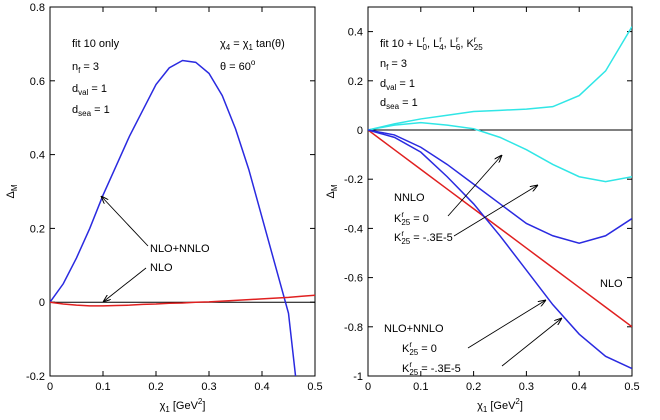  I want to click on annotation-part: fit 10 only, so click(96, 44).